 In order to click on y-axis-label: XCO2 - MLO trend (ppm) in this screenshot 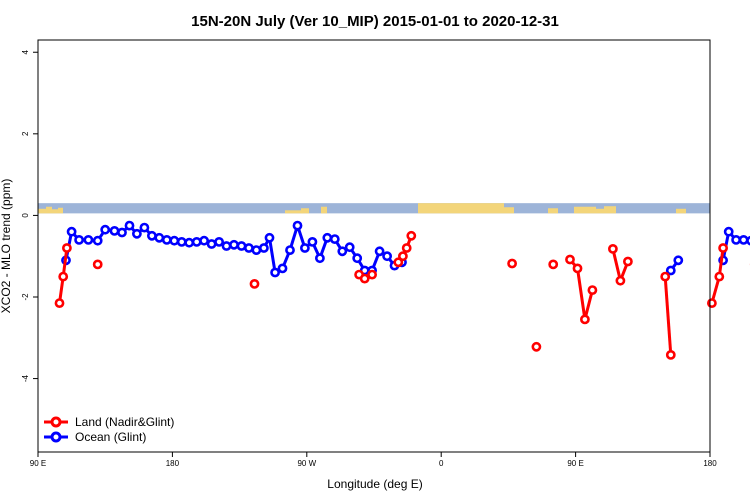, I will do `click(6, 246)`.